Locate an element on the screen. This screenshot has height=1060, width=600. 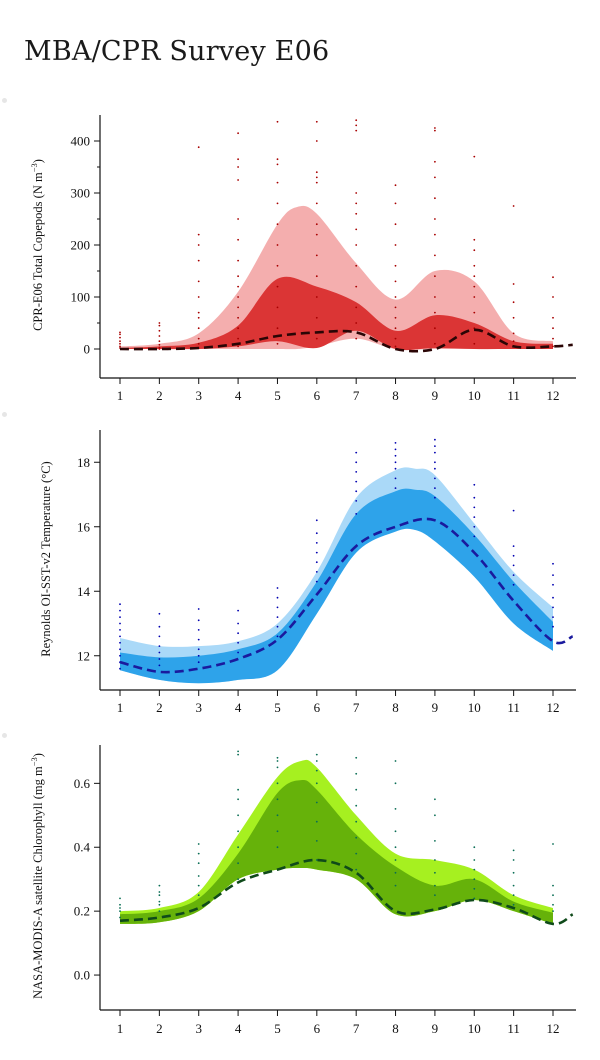
x-tick-label: 12 is located at coordinates (553, 1028).